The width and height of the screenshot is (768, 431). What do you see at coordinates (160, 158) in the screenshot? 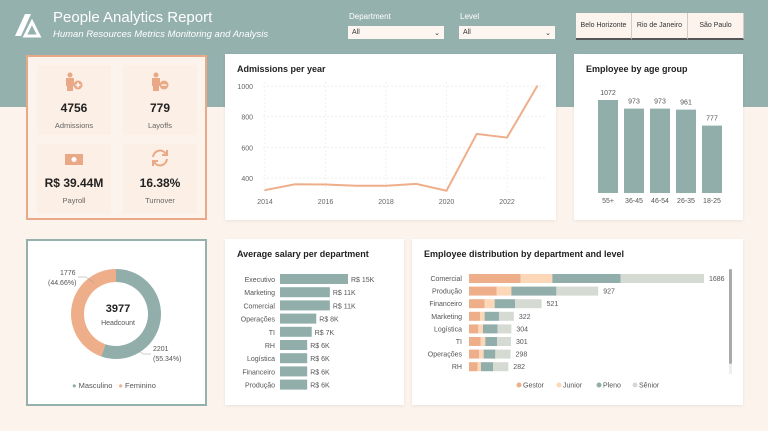
I see `refresh-icon` at bounding box center [160, 158].